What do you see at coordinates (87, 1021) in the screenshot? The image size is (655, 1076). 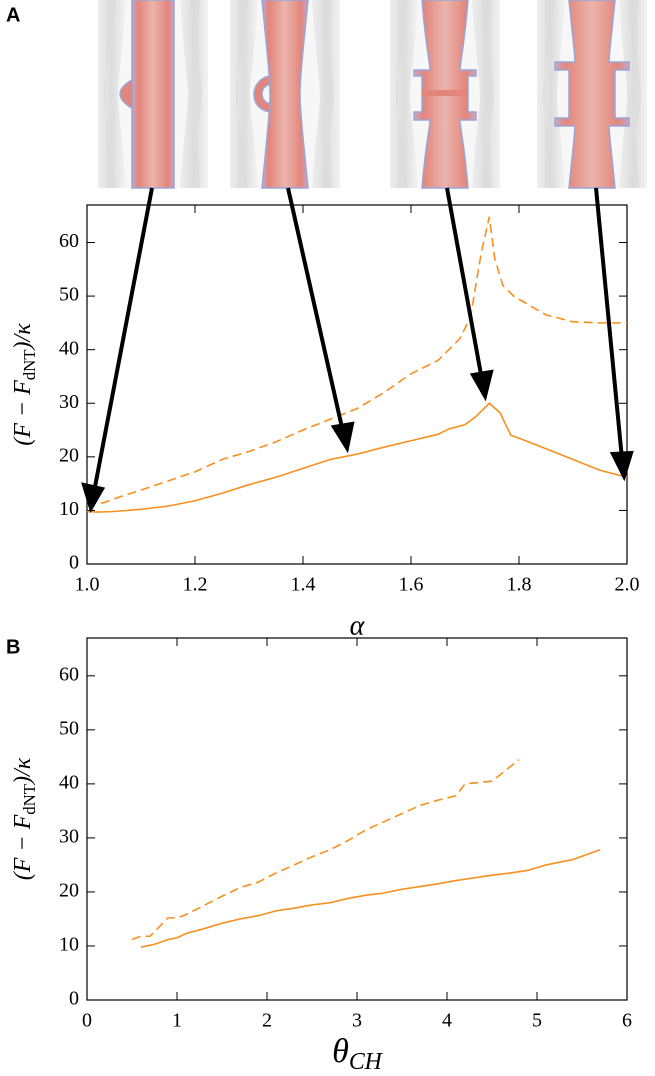 I see `x-tick-label: 0` at bounding box center [87, 1021].